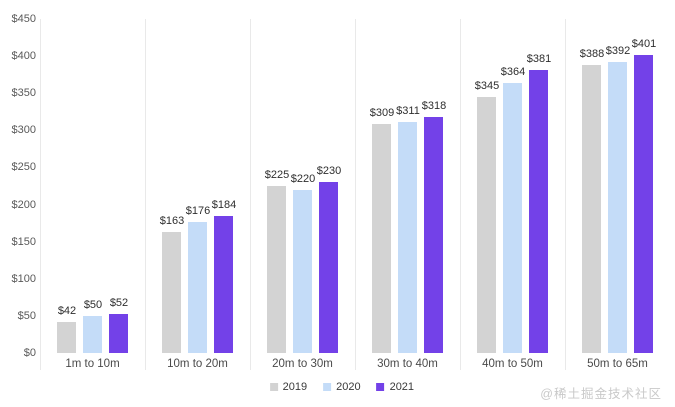  What do you see at coordinates (197, 364) in the screenshot?
I see `category-label: 10m to 20m` at bounding box center [197, 364].